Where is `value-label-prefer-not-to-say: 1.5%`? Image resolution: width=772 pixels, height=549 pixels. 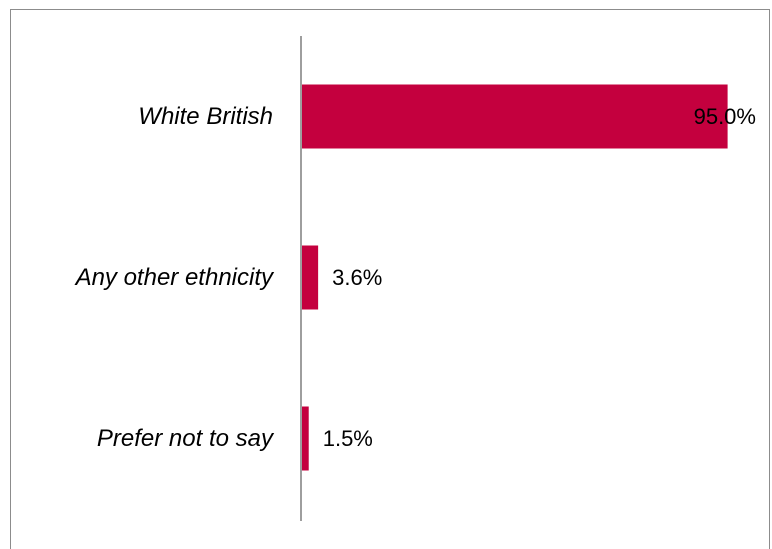 value-label-prefer-not-to-say: 1.5% is located at coordinates (348, 438).